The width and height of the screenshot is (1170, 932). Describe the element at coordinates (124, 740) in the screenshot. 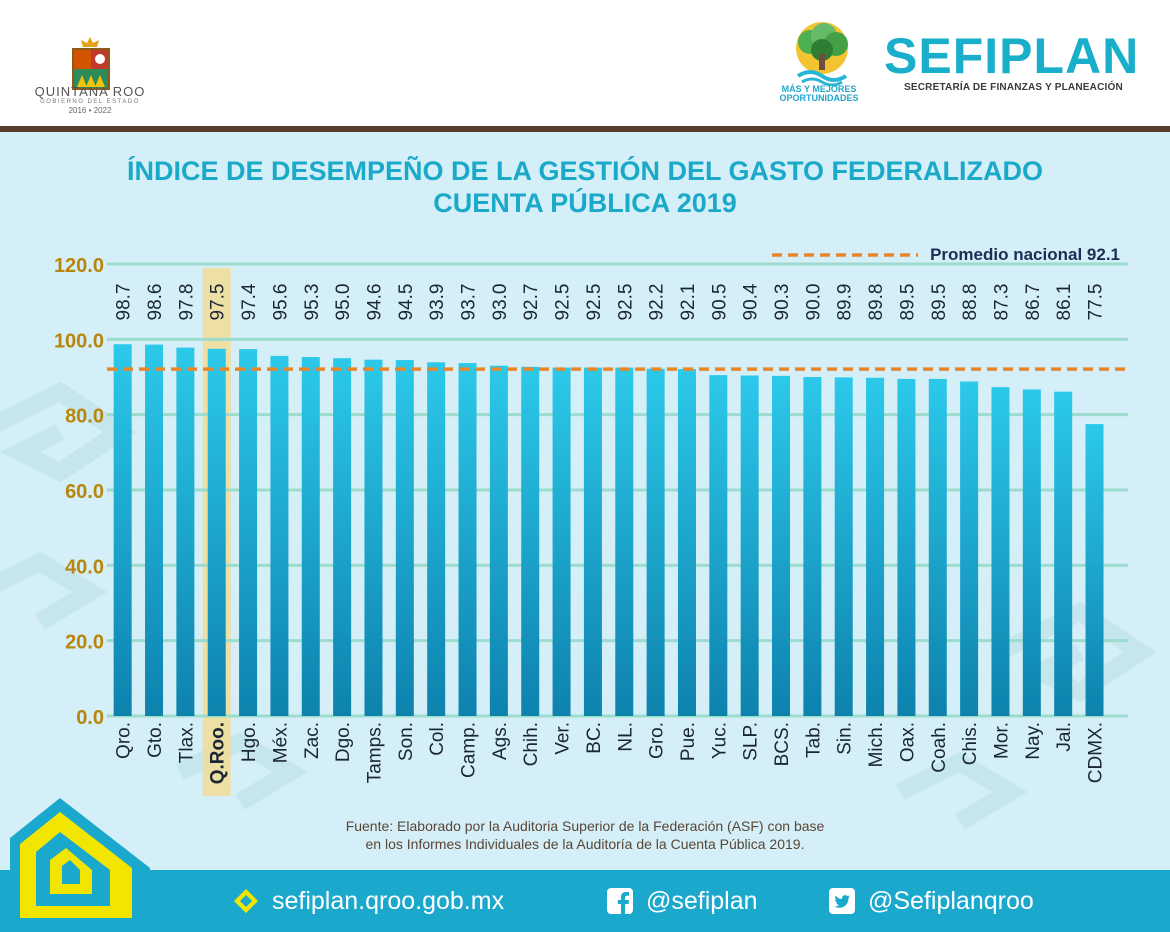

I see `x-tick-label: Qro.` at that location.